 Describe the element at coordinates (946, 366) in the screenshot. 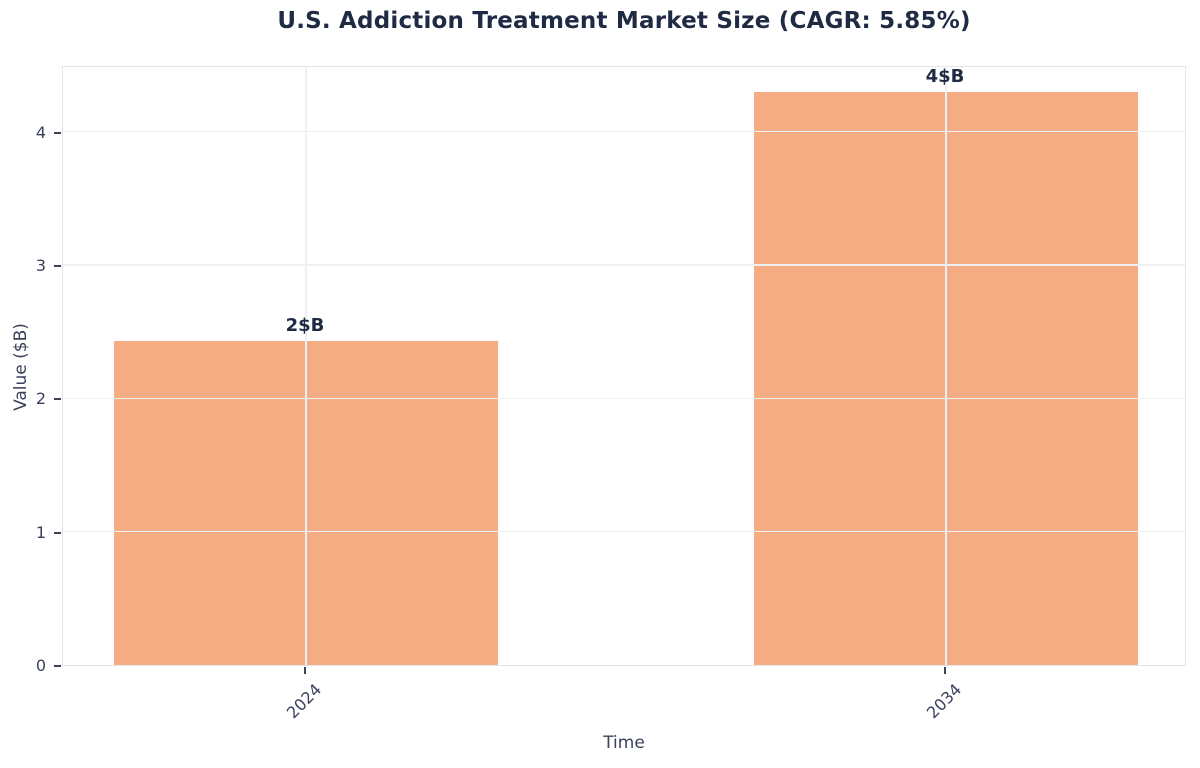

I see `v-gridline-2034` at that location.